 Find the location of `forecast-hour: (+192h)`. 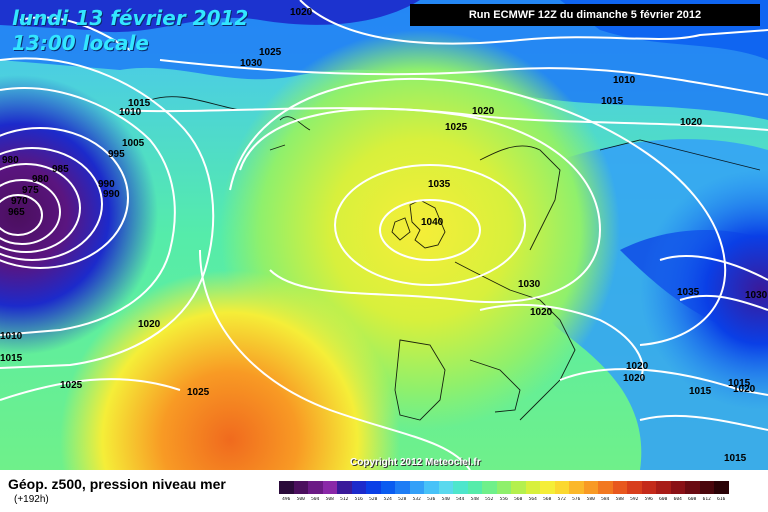

forecast-hour: (+192h) is located at coordinates (31, 499).